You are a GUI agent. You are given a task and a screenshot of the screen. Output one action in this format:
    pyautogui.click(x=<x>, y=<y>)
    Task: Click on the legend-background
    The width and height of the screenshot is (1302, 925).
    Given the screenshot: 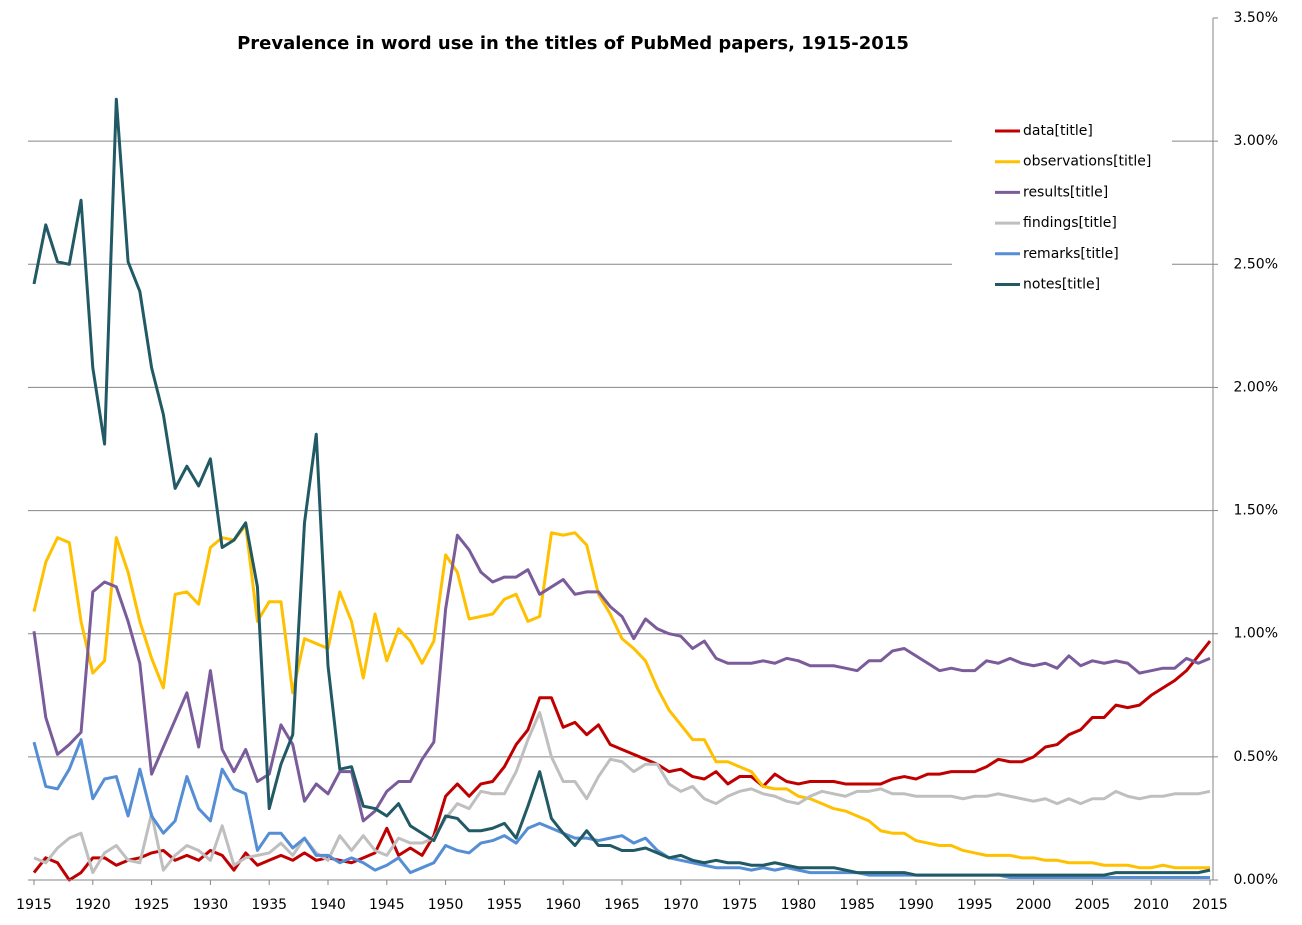 What is the action you would take?
    pyautogui.click(x=1062, y=207)
    